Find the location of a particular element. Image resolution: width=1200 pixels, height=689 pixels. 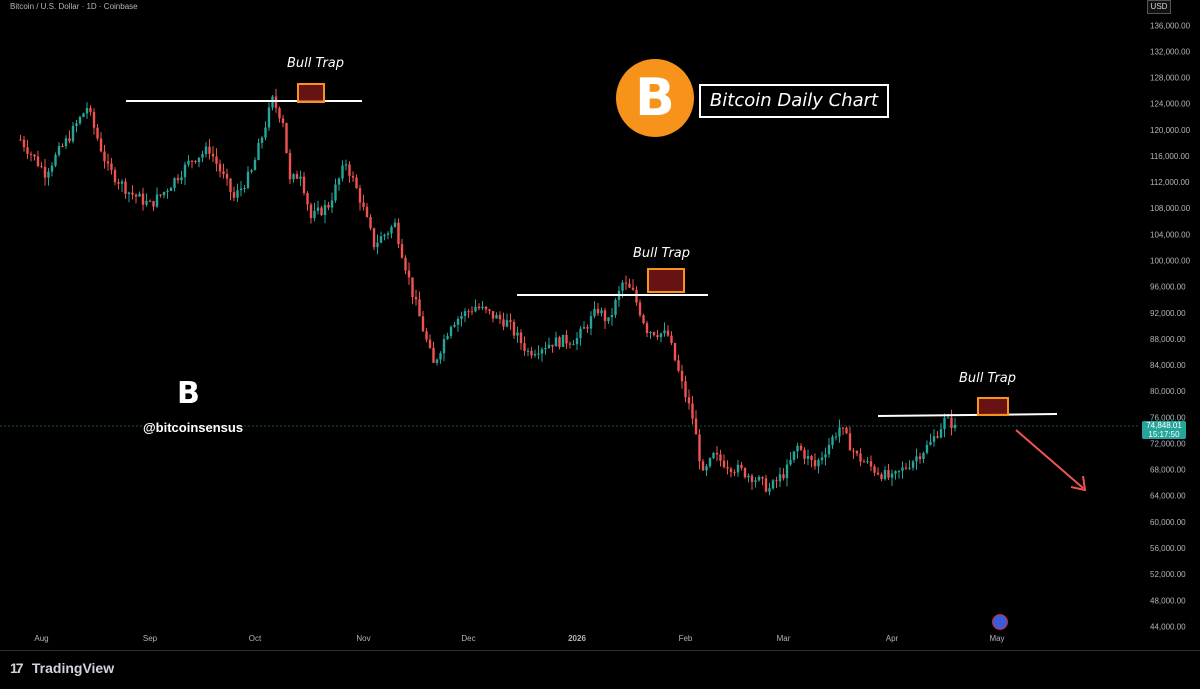

tradingview-brand: 17 TradingView is located at coordinates (62, 668).